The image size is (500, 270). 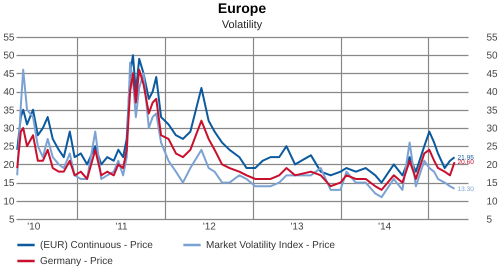 What do you see at coordinates (492, 165) in the screenshot?
I see `y2-tick-label: 20` at bounding box center [492, 165].